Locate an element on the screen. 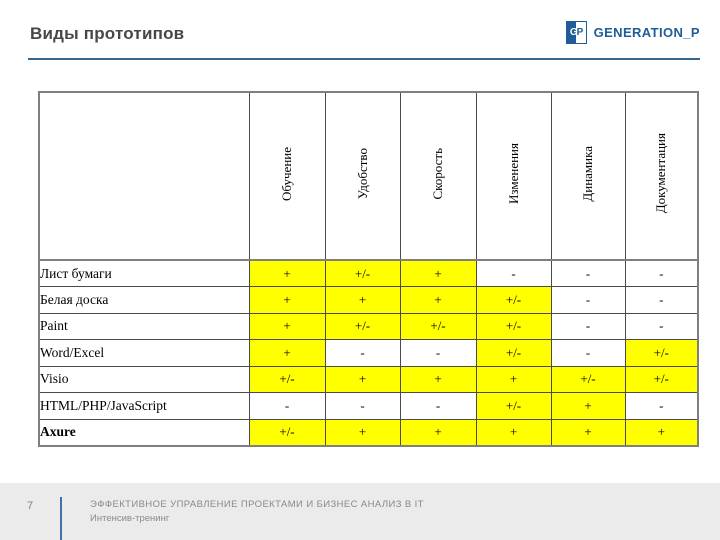  row-label: HTML/PHP/JavaScript is located at coordinates (144, 406).